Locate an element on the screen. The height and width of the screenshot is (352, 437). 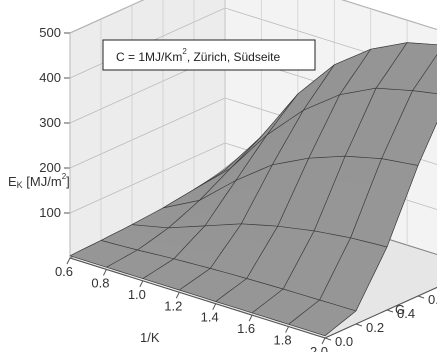
y-tick-label: 0.0 is located at coordinates (344, 341).